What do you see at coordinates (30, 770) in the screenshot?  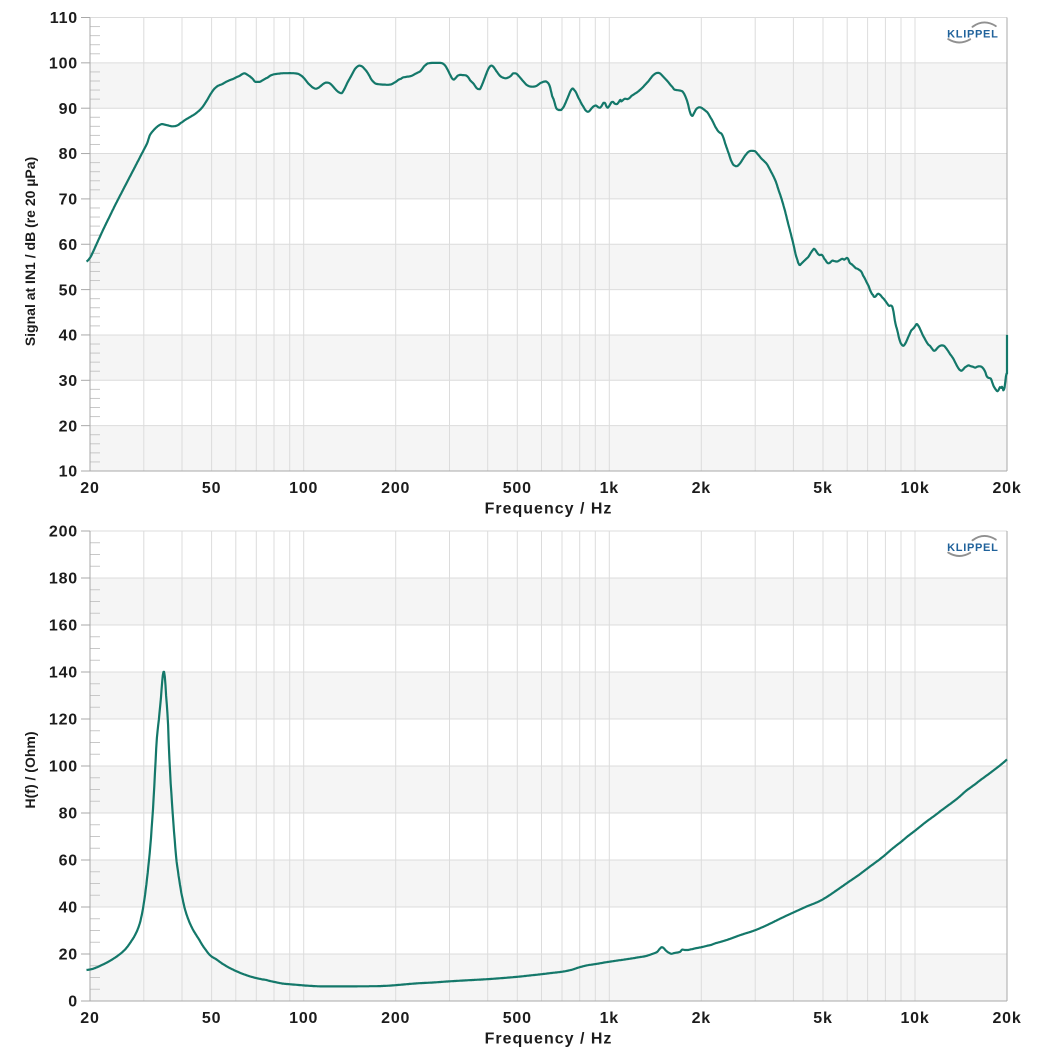 I see `svg-text: H(f) / (Ohm)` at bounding box center [30, 770].